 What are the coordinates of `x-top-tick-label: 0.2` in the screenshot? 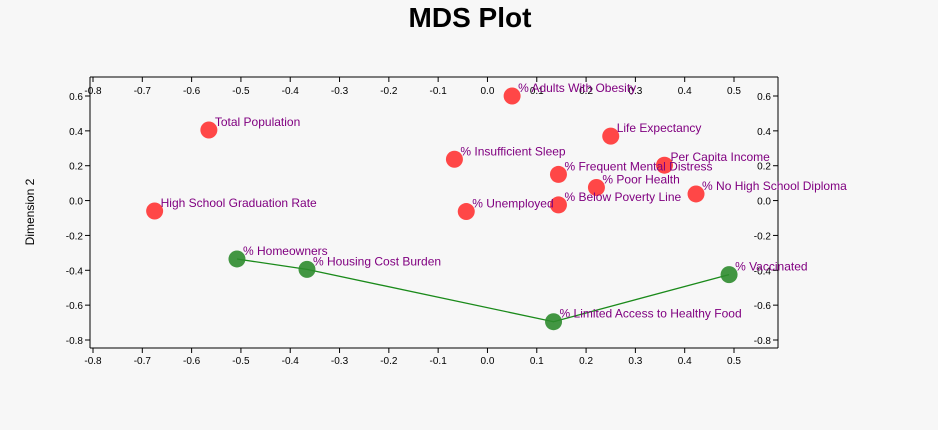 It's located at (586, 91).